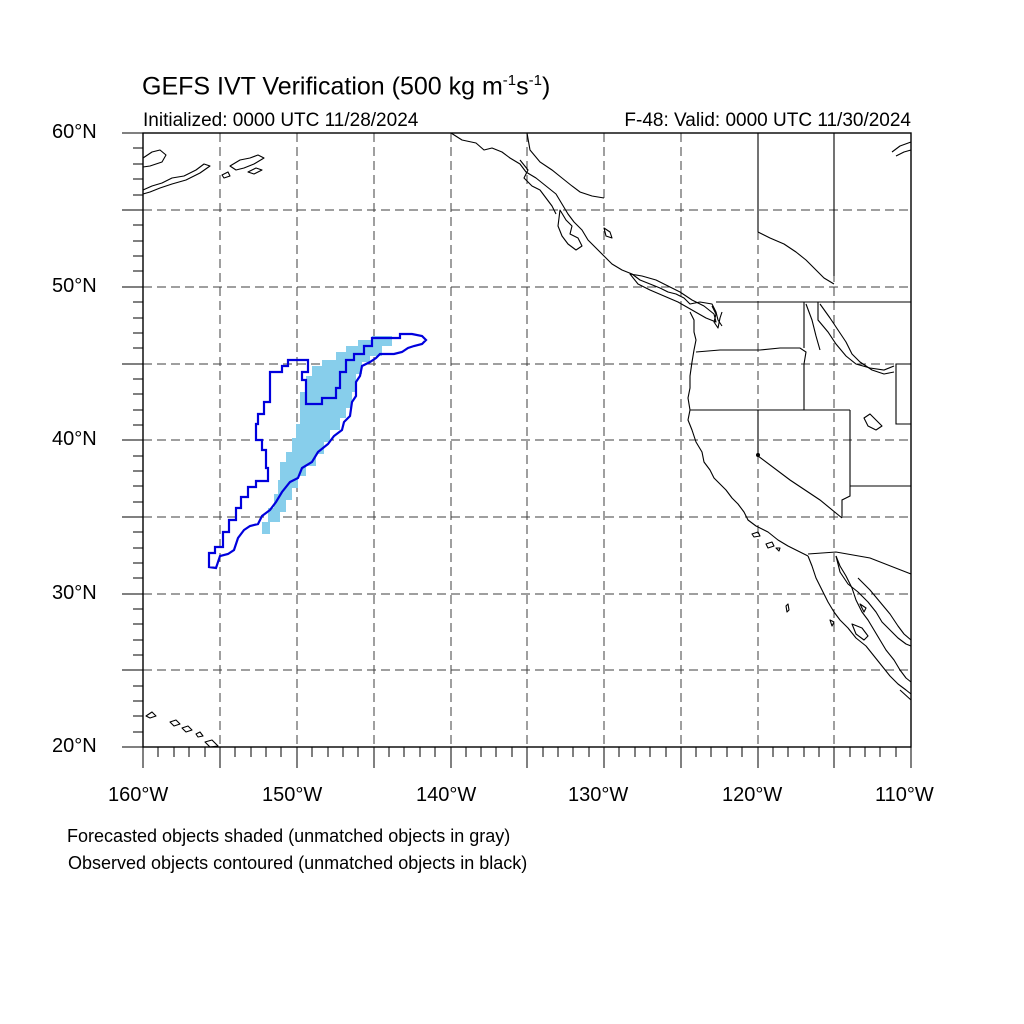 The height and width of the screenshot is (1024, 1024). I want to click on initialized-time: Initialized: 0000 UTC 11/28/2024, so click(281, 120).